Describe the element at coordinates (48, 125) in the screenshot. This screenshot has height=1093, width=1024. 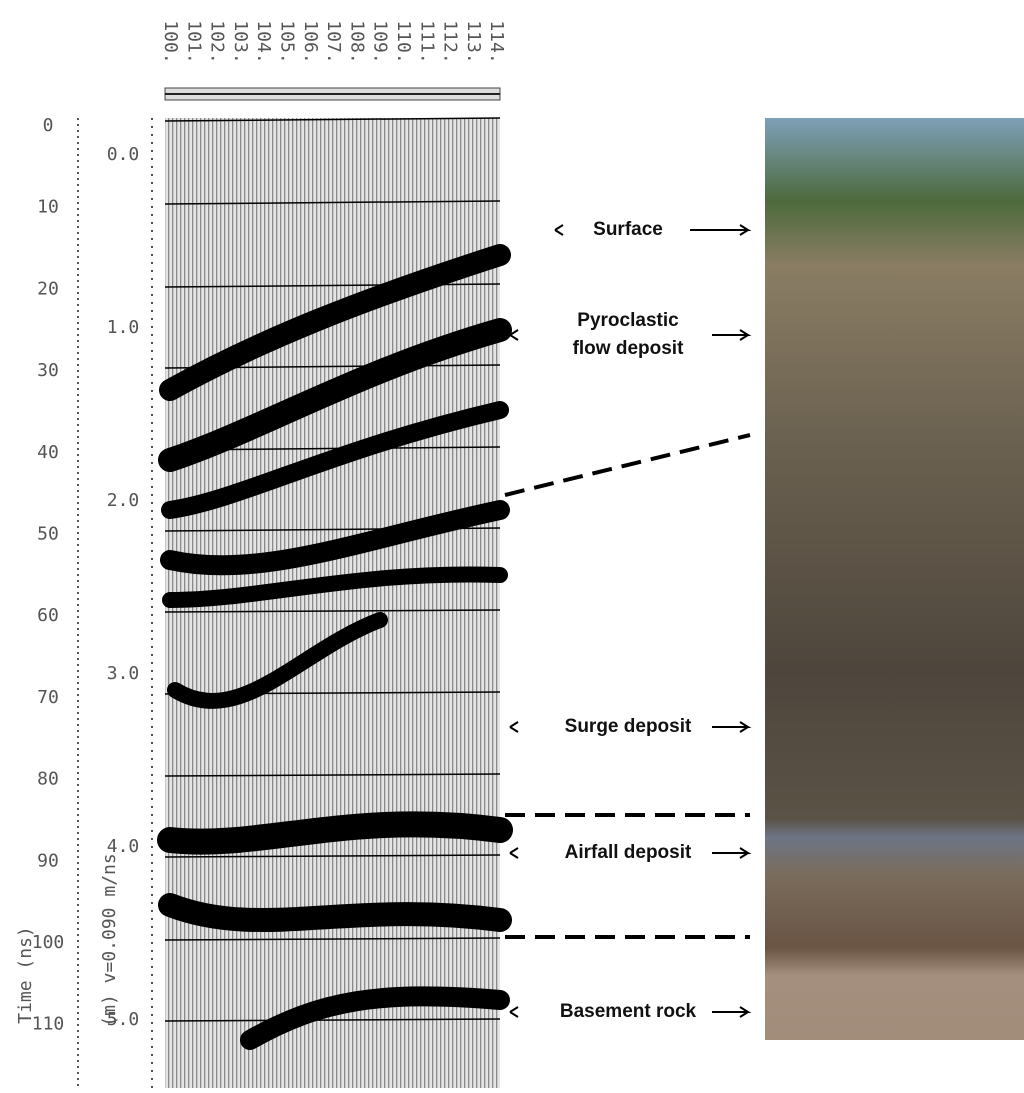
I see `time-tick-label: 0` at that location.